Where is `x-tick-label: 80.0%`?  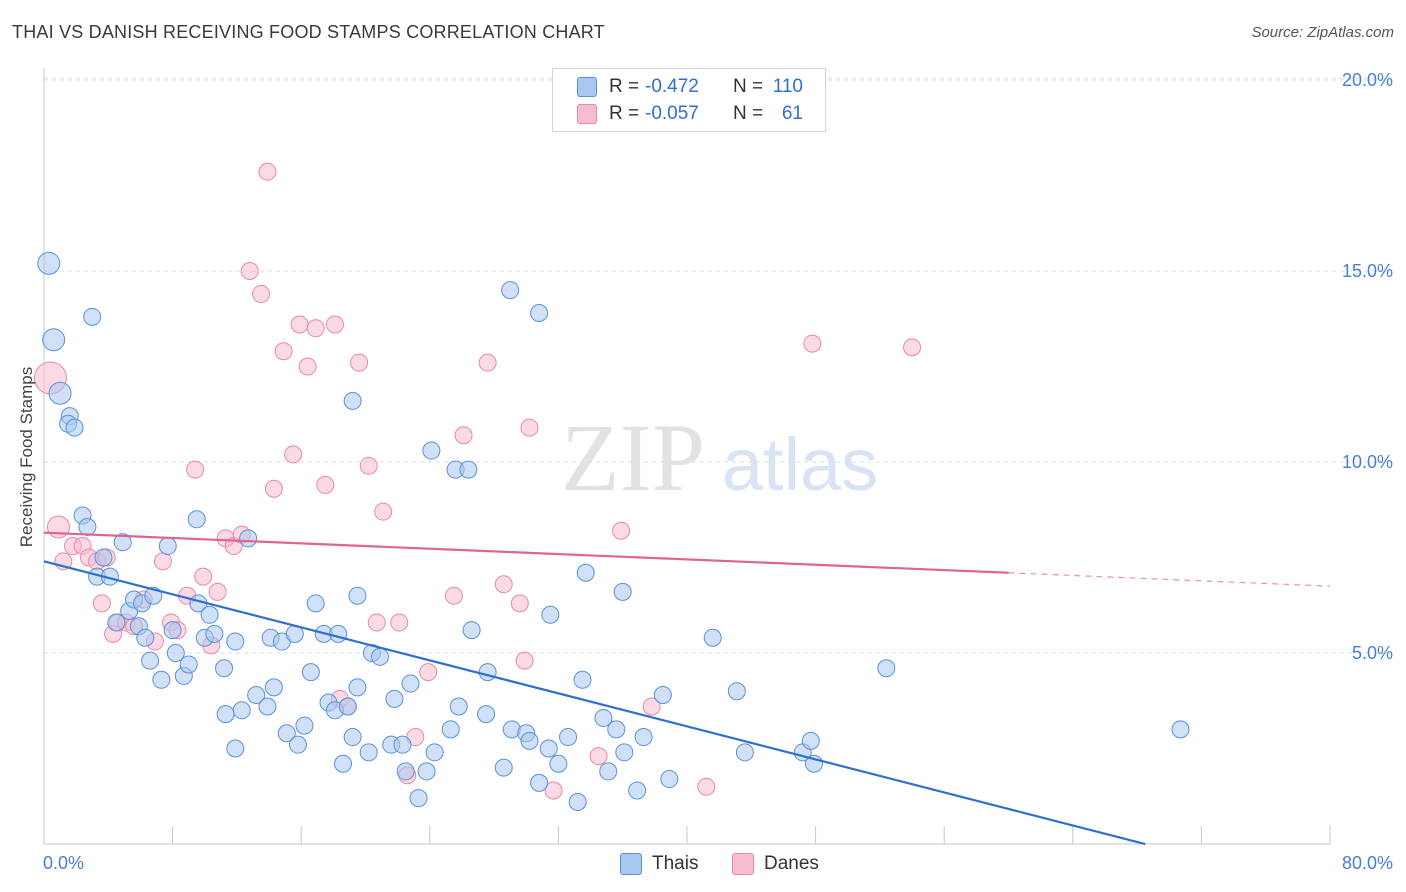
x-tick-label: 80.0% is located at coordinates (1367, 863).